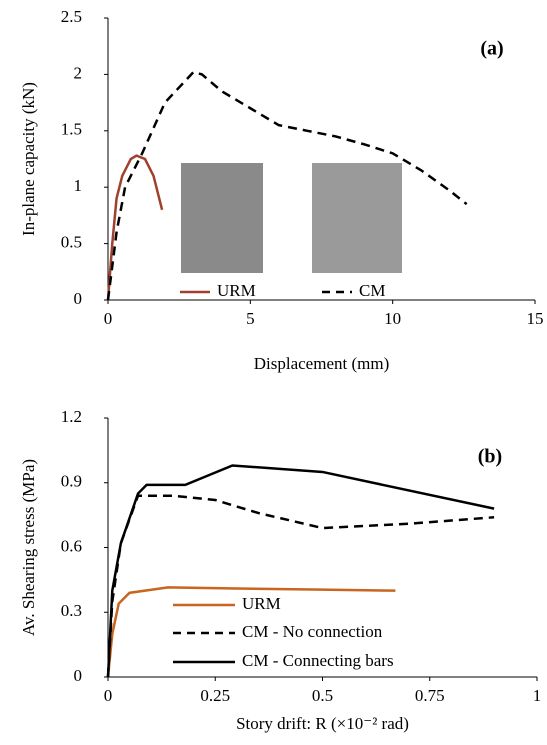  What do you see at coordinates (28, 547) in the screenshot?
I see `y-axis-label: Av. Shearing stress (MPa)` at bounding box center [28, 547].